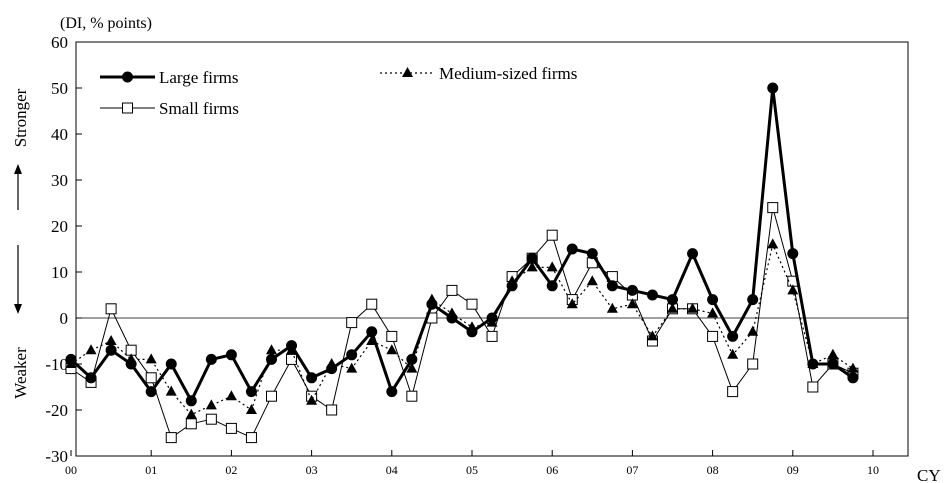 Image resolution: width=949 pixels, height=483 pixels. What do you see at coordinates (18, 279) in the screenshot?
I see `arrow-down-icon` at bounding box center [18, 279].